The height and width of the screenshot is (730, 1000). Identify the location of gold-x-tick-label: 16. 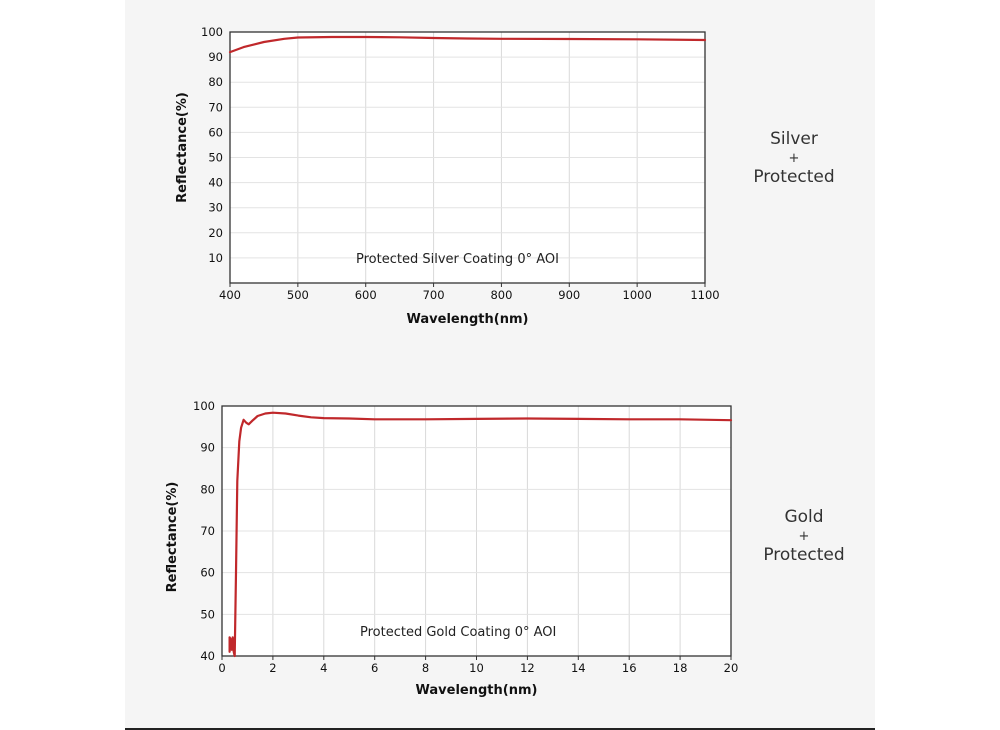
(629, 668).